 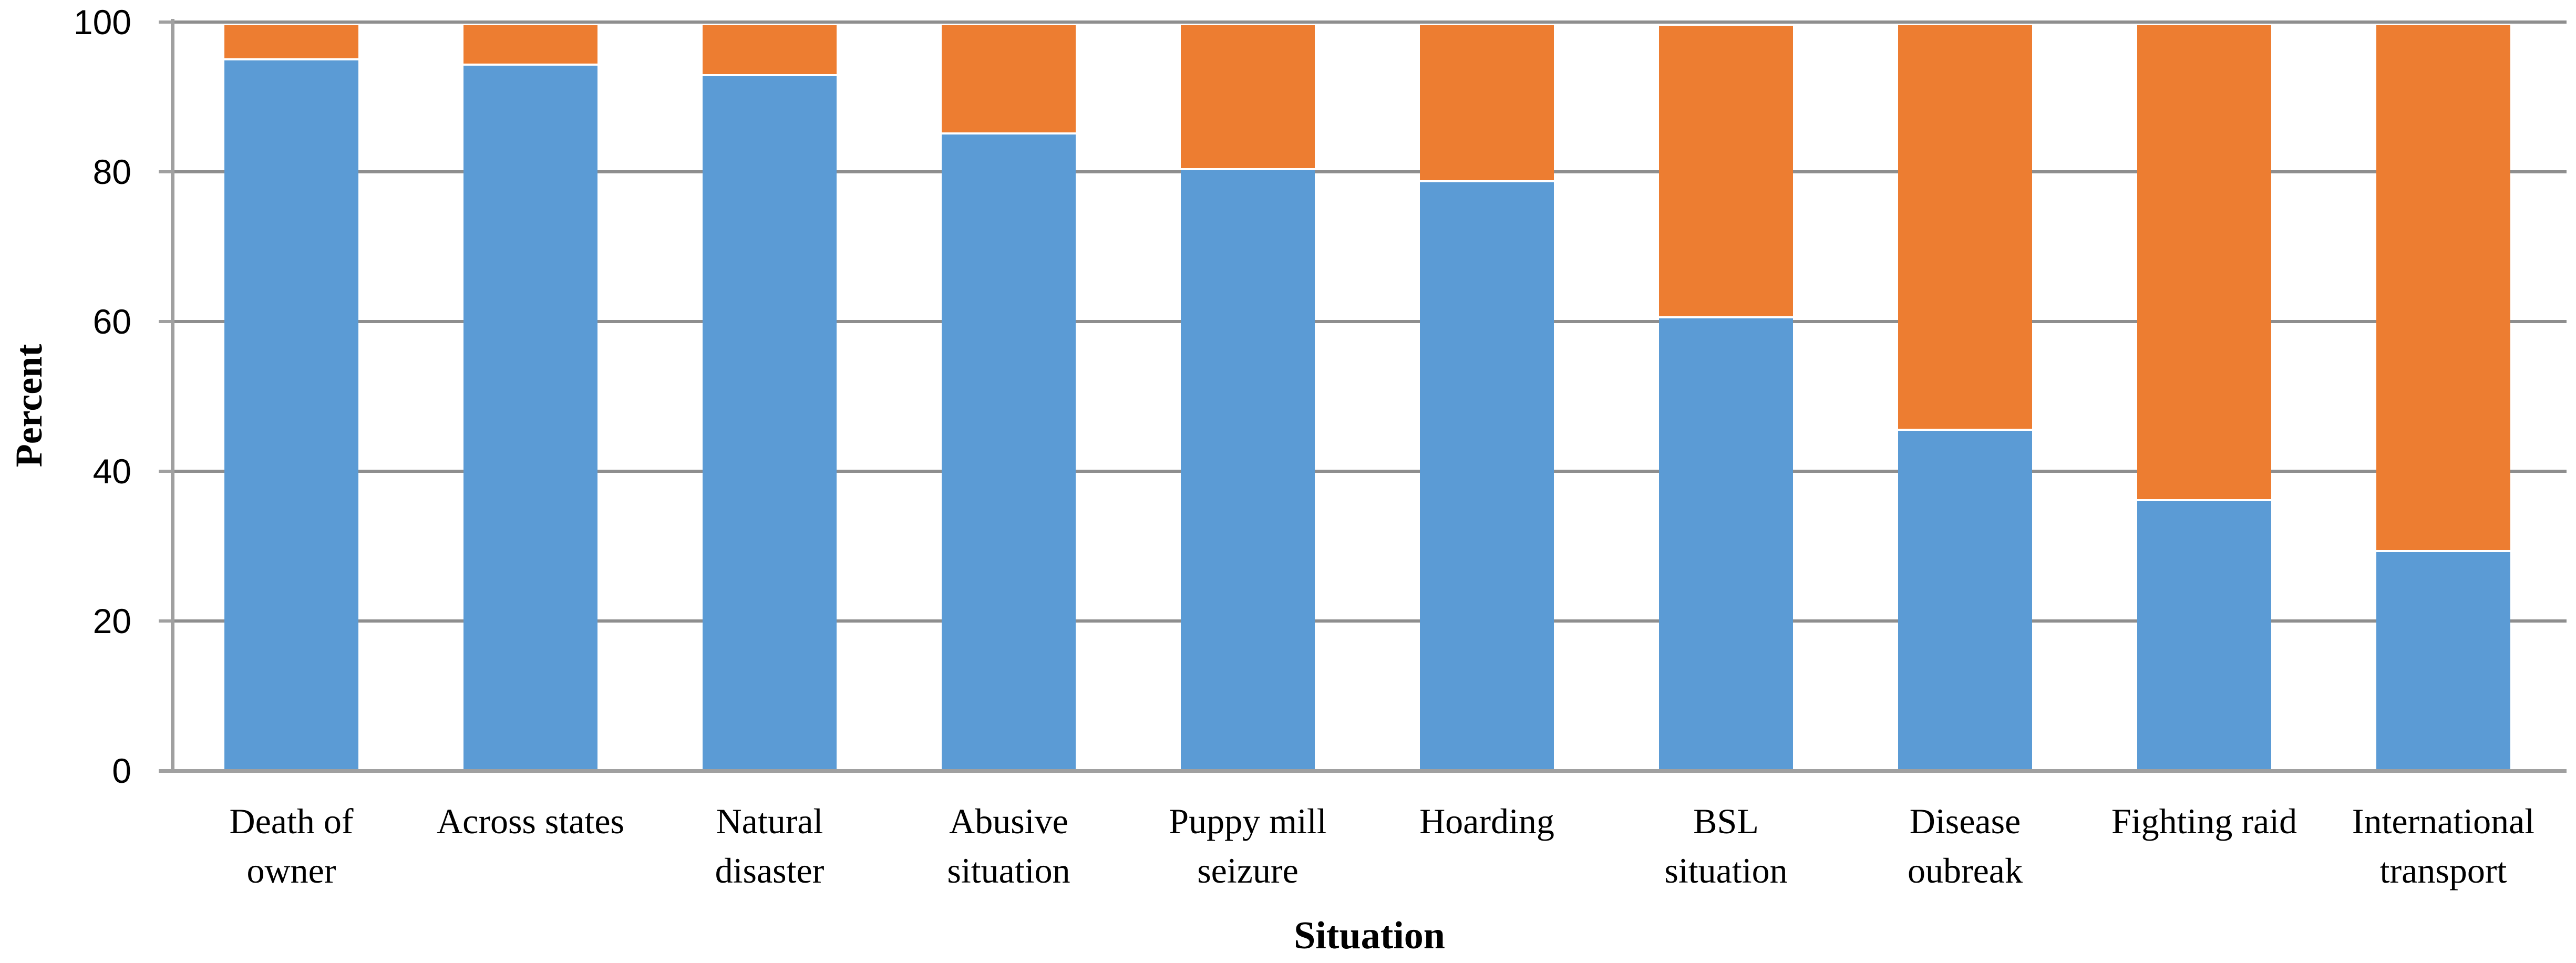 I want to click on category-label-line: BSL, so click(x=1726, y=821).